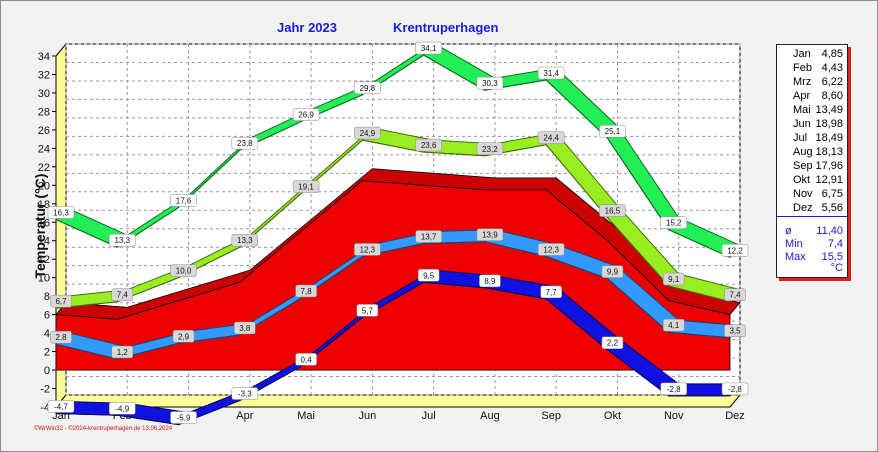 This screenshot has width=878, height=452. Describe the element at coordinates (812, 54) in the screenshot. I see `legend-row-jan: Jan 4,85` at that location.